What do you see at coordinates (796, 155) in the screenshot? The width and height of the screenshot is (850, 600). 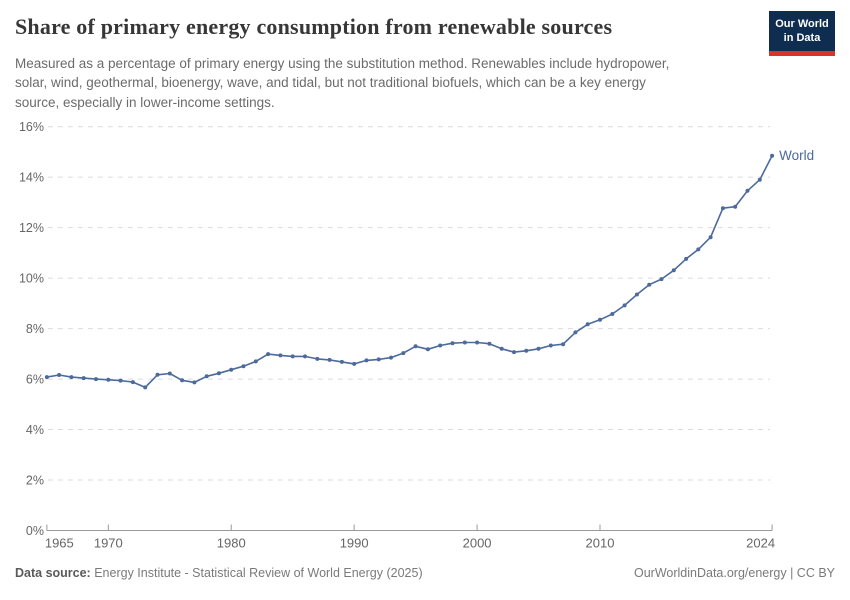 I see `series-label-world: World` at bounding box center [796, 155].